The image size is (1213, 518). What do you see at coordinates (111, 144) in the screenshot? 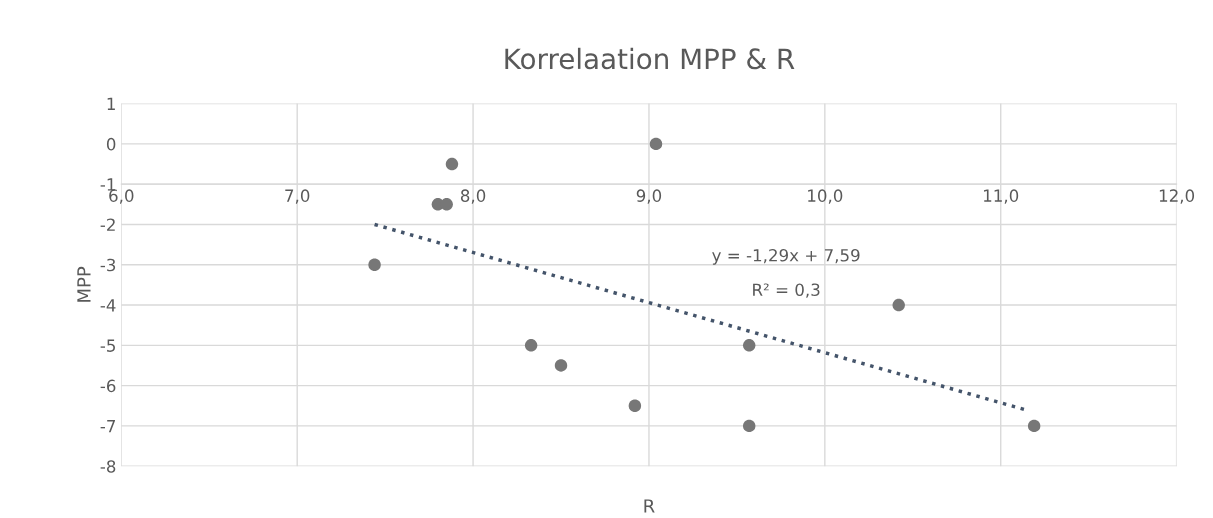
I see `y-tick-label: 0` at bounding box center [111, 144].